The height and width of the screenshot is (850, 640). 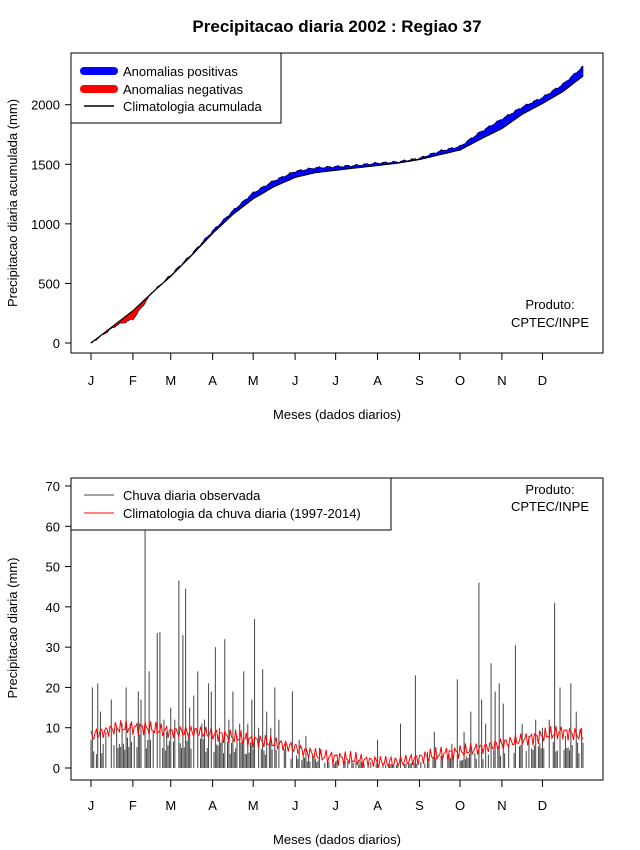 I want to click on bottom-product-label: Produto:, so click(x=549, y=489).